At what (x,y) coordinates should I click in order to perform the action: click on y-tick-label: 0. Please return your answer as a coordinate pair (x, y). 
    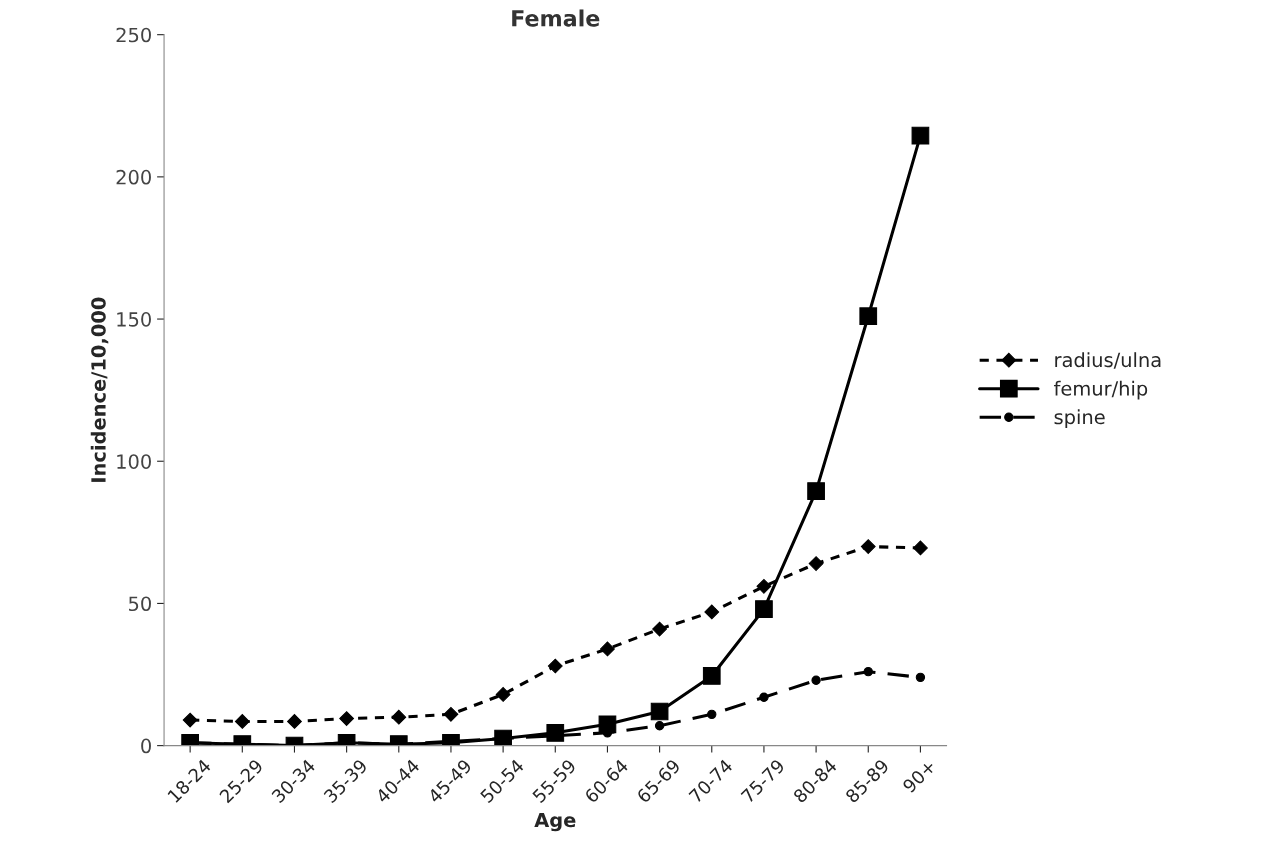
    Looking at the image, I should click on (146, 746).